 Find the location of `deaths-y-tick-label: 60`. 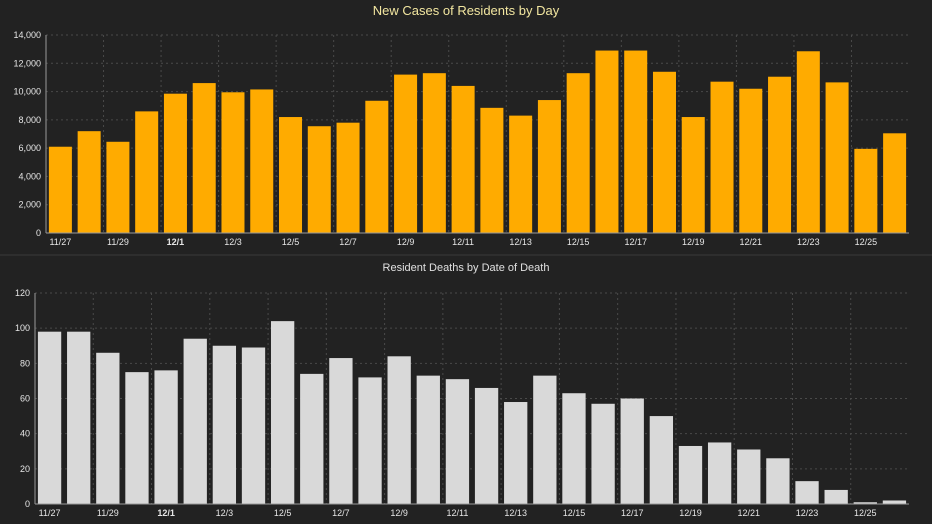

deaths-y-tick-label: 60 is located at coordinates (25, 399).